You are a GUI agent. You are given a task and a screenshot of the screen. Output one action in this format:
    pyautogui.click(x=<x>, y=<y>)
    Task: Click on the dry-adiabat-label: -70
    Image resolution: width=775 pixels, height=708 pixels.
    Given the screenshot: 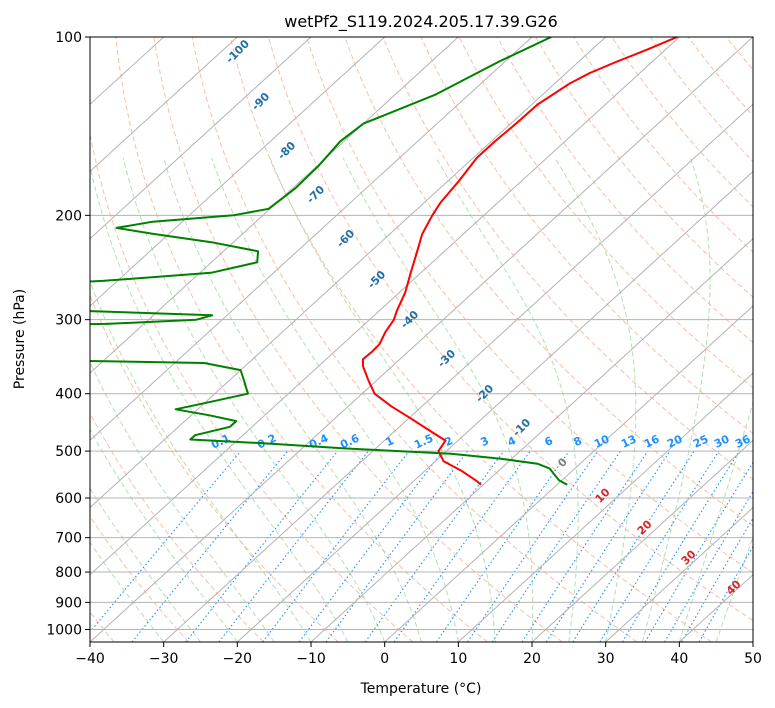 What is the action you would take?
    pyautogui.click(x=315, y=194)
    